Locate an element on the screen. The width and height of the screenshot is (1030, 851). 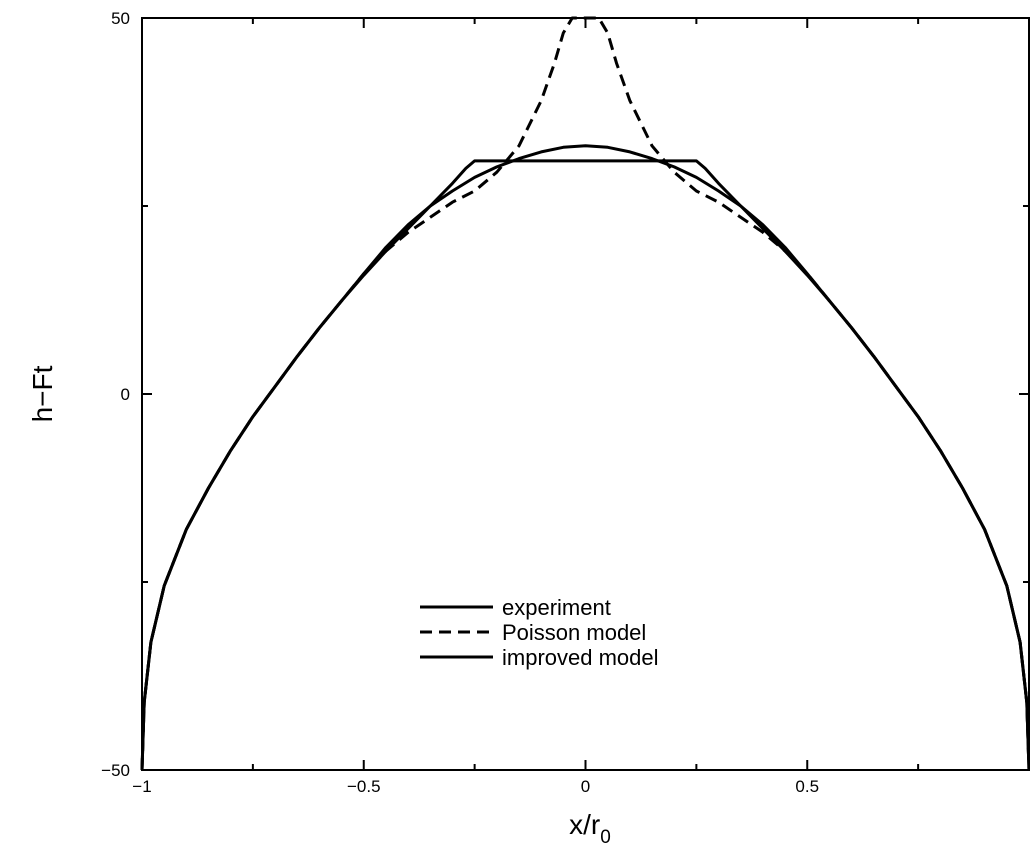
legend-label: experiment is located at coordinates (556, 607).